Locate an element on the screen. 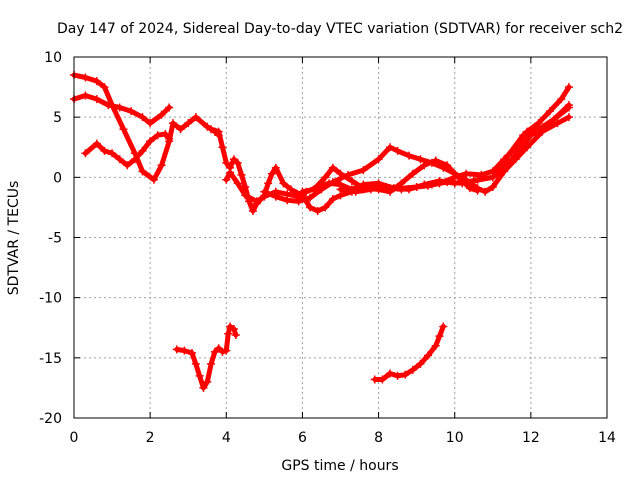 Image resolution: width=640 pixels, height=480 pixels. y-tick-label: -15 is located at coordinates (50, 359).